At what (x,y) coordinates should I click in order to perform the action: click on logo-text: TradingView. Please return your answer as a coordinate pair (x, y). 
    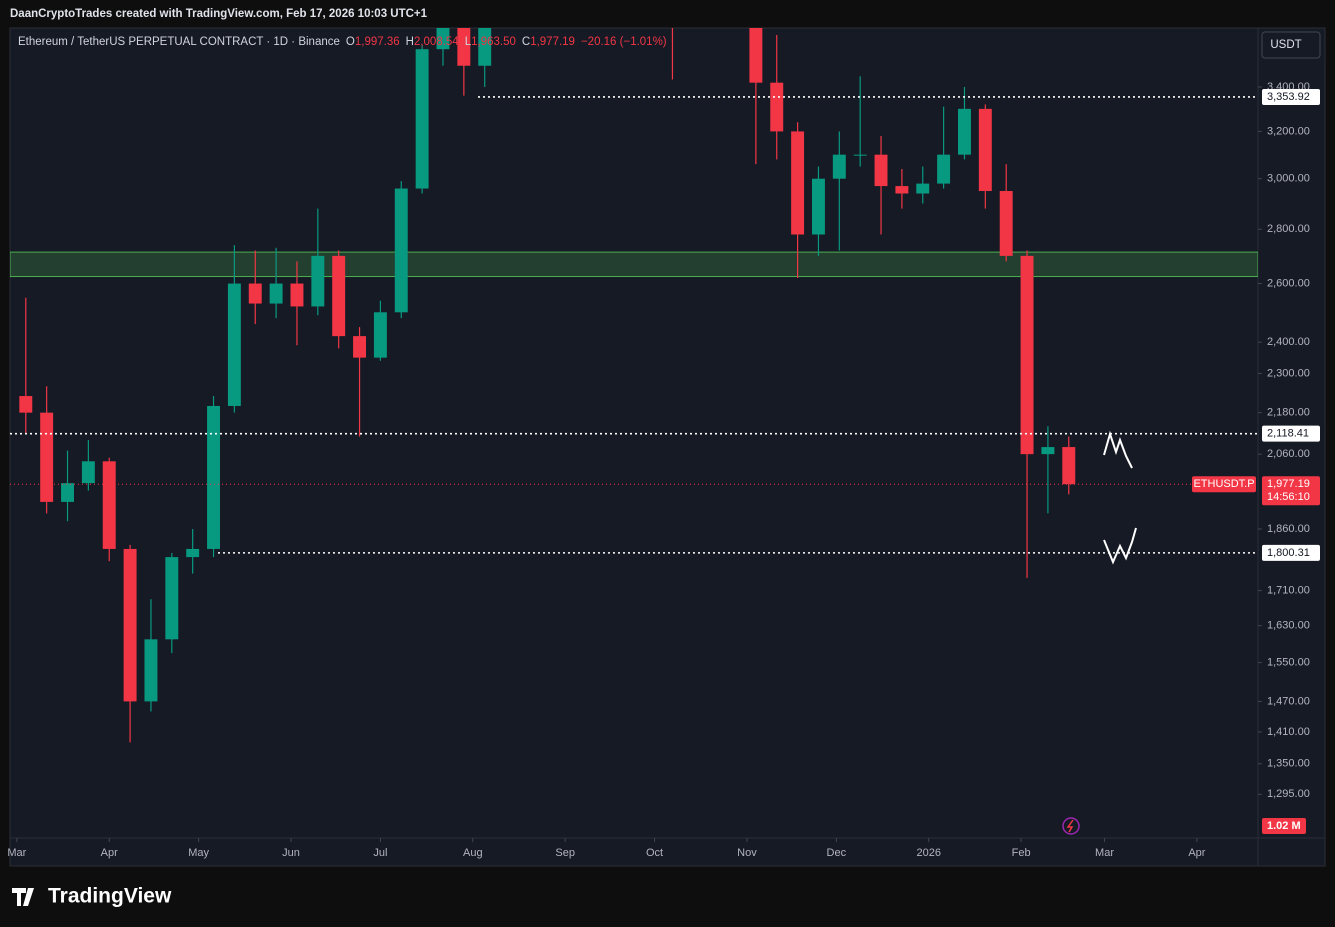
    Looking at the image, I should click on (110, 896).